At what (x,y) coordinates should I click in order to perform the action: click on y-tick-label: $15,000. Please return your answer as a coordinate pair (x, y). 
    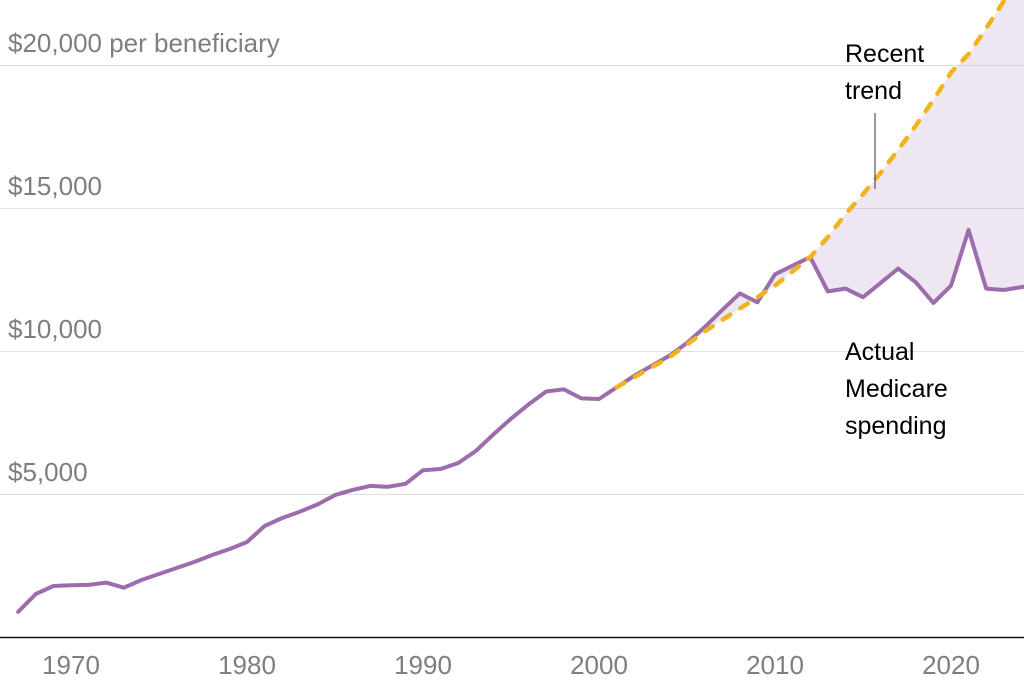
    Looking at the image, I should click on (55, 185).